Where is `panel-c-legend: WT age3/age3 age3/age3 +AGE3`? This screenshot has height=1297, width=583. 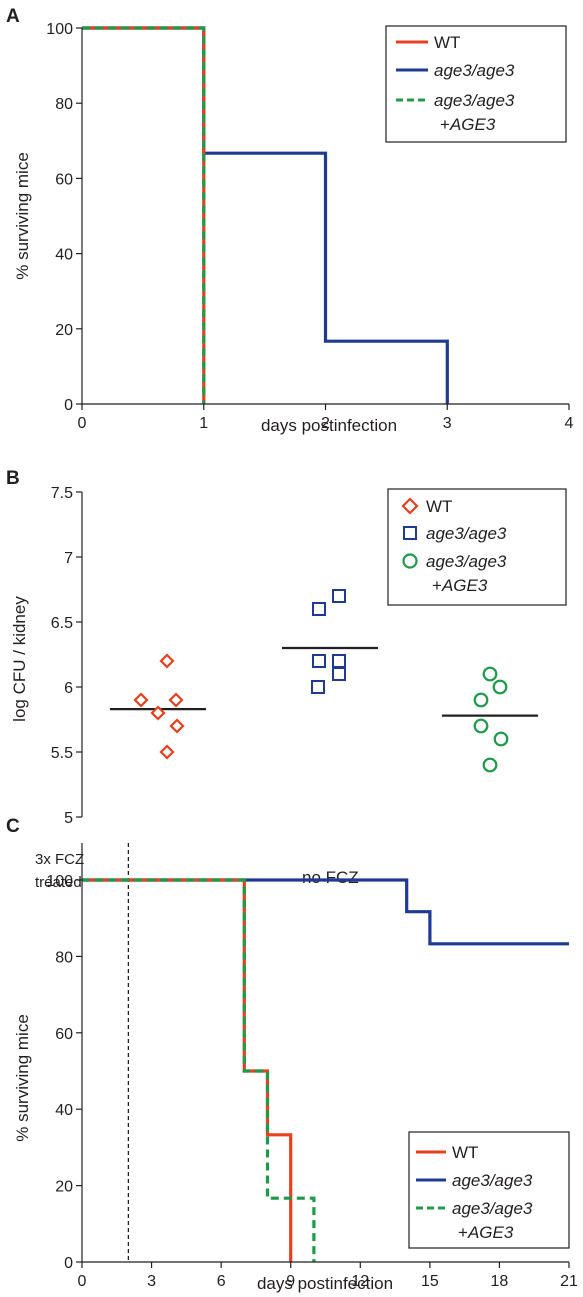 panel-c-legend: WT age3/age3 age3/age3 +AGE3 is located at coordinates (489, 1190).